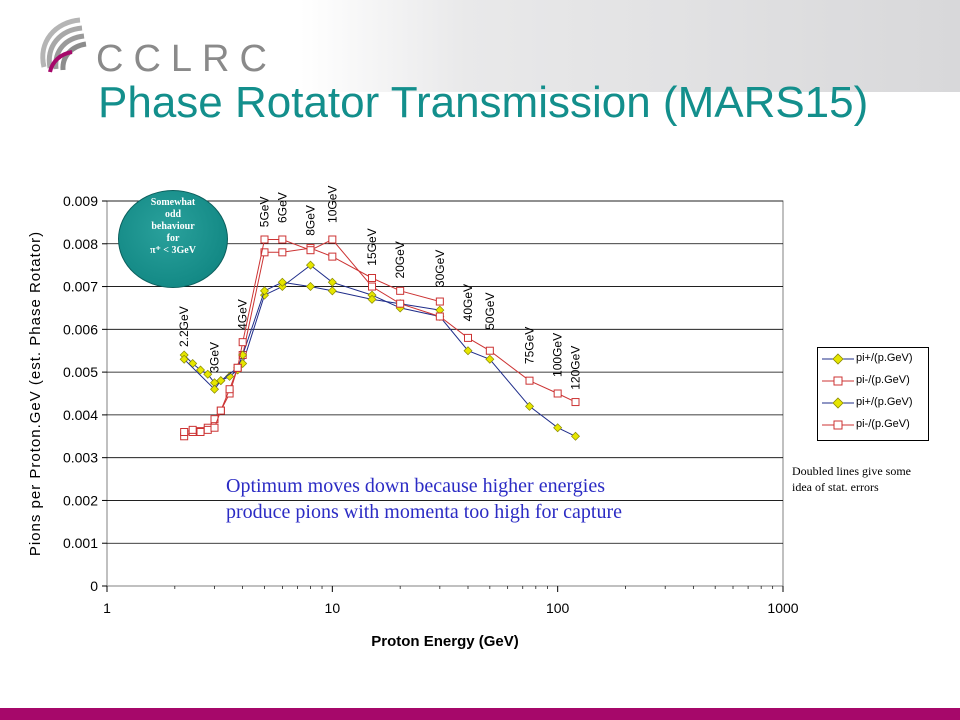 The height and width of the screenshot is (720, 960). I want to click on energy-label: 4GeV, so click(243, 314).